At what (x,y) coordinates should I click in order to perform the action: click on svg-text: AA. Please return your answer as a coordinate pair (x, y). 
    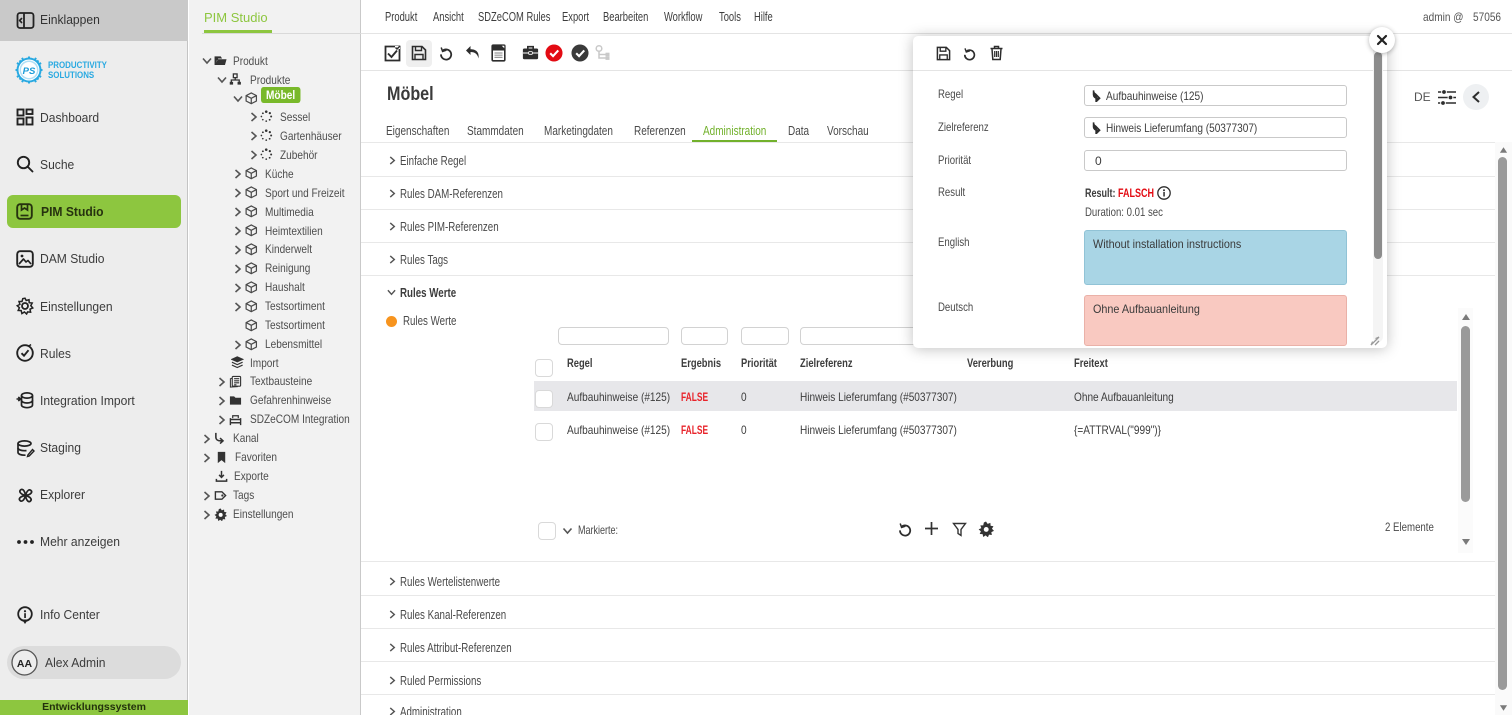
    Looking at the image, I should click on (25, 664).